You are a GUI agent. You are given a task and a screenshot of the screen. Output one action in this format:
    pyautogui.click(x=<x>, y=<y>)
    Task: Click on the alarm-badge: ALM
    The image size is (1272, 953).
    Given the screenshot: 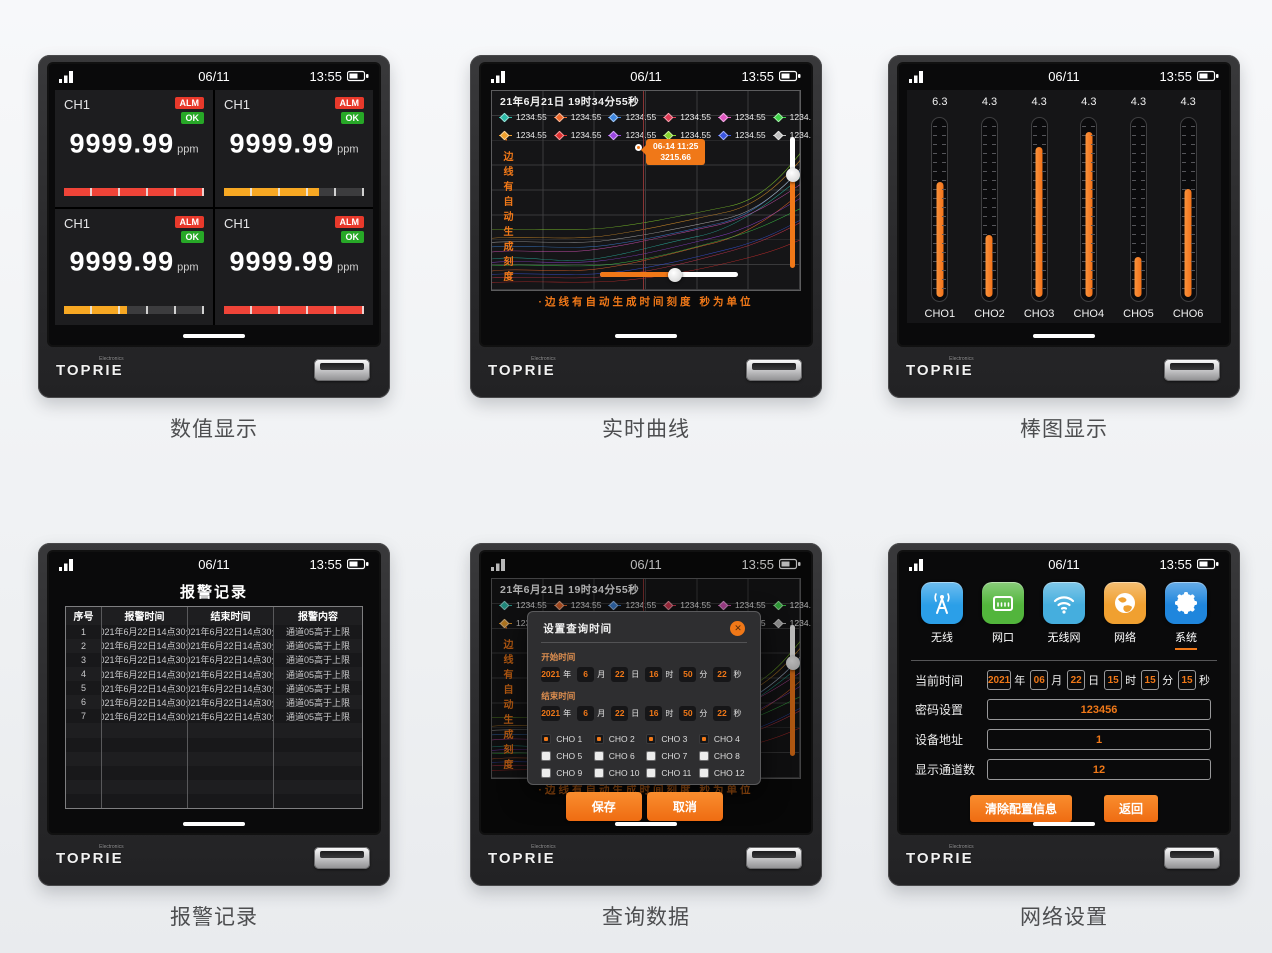 What is the action you would take?
    pyautogui.click(x=349, y=103)
    